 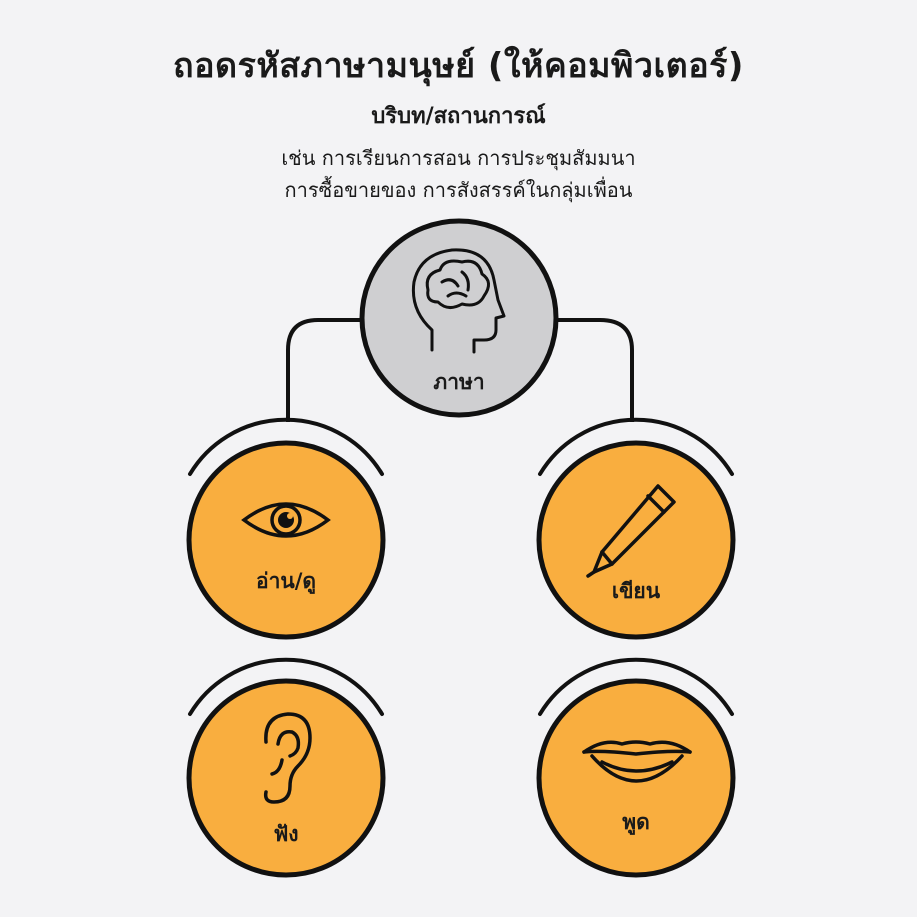 I want to click on pencil-icon, so click(x=631, y=531).